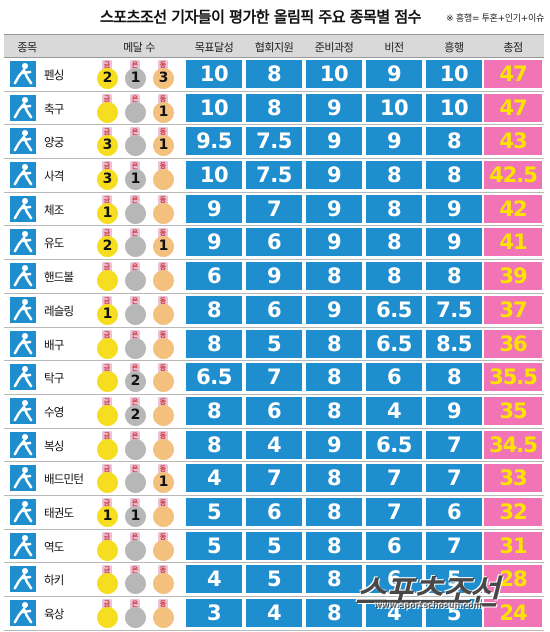  What do you see at coordinates (454, 242) in the screenshot?
I see `score-popularity: 9` at bounding box center [454, 242].